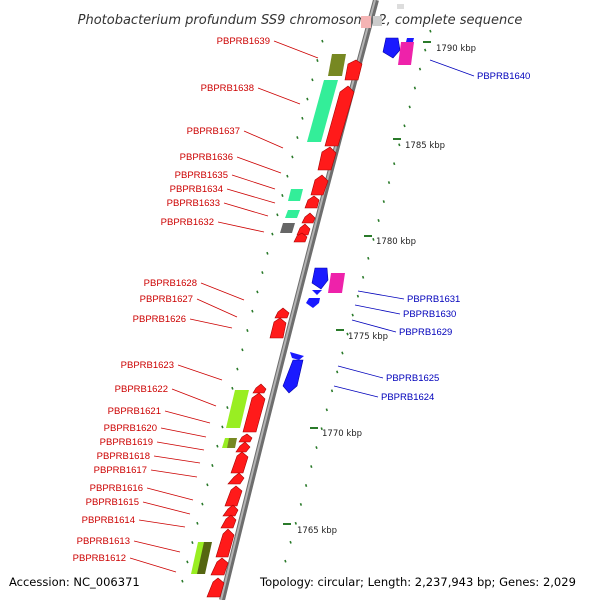 Image resolution: width=600 pixels, height=600 pixels. What do you see at coordinates (237, 409) in the screenshot?
I see `feature-lime` at bounding box center [237, 409].